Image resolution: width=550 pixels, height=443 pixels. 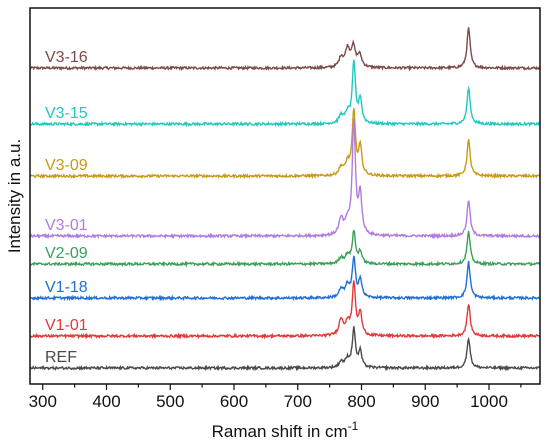 What do you see at coordinates (234, 401) in the screenshot?
I see `x-tick-label: 600` at bounding box center [234, 401].